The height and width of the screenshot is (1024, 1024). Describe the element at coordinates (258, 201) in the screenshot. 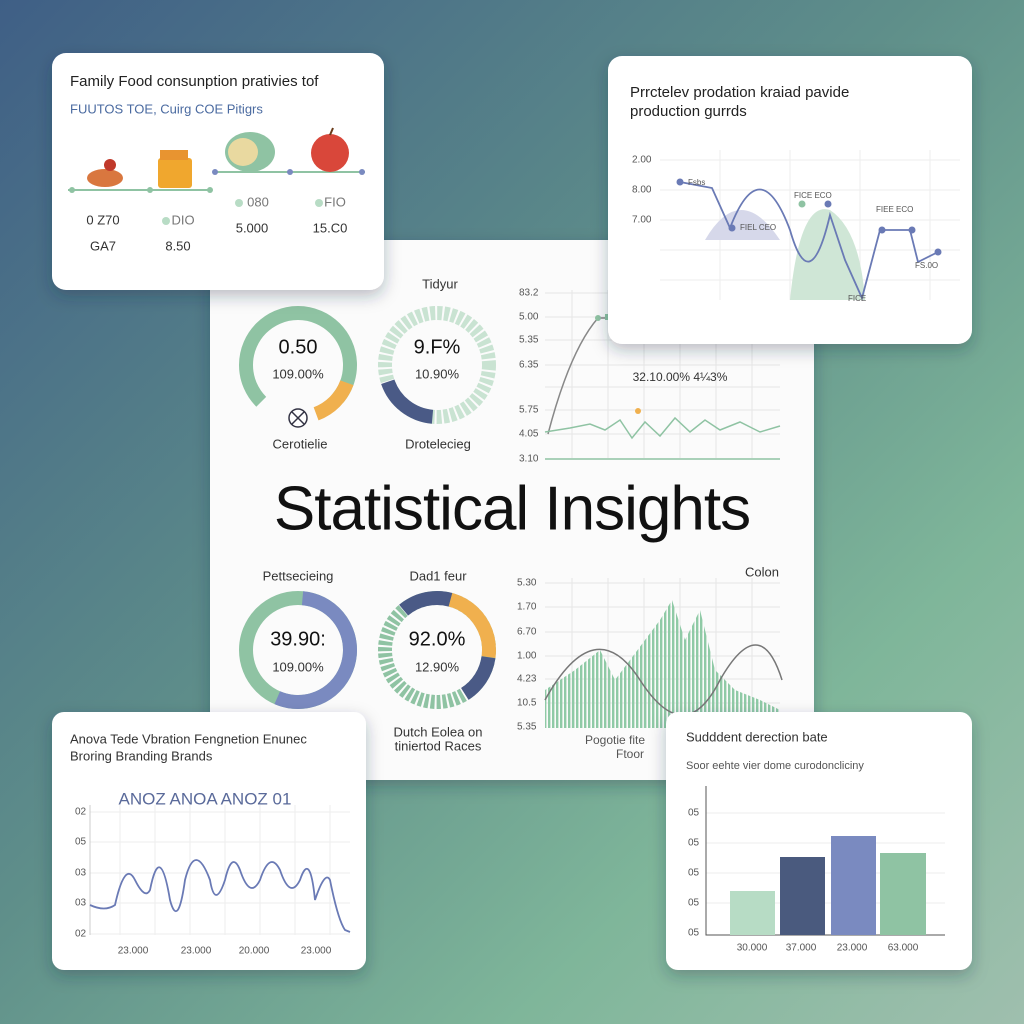

I see `item-label: 080` at that location.